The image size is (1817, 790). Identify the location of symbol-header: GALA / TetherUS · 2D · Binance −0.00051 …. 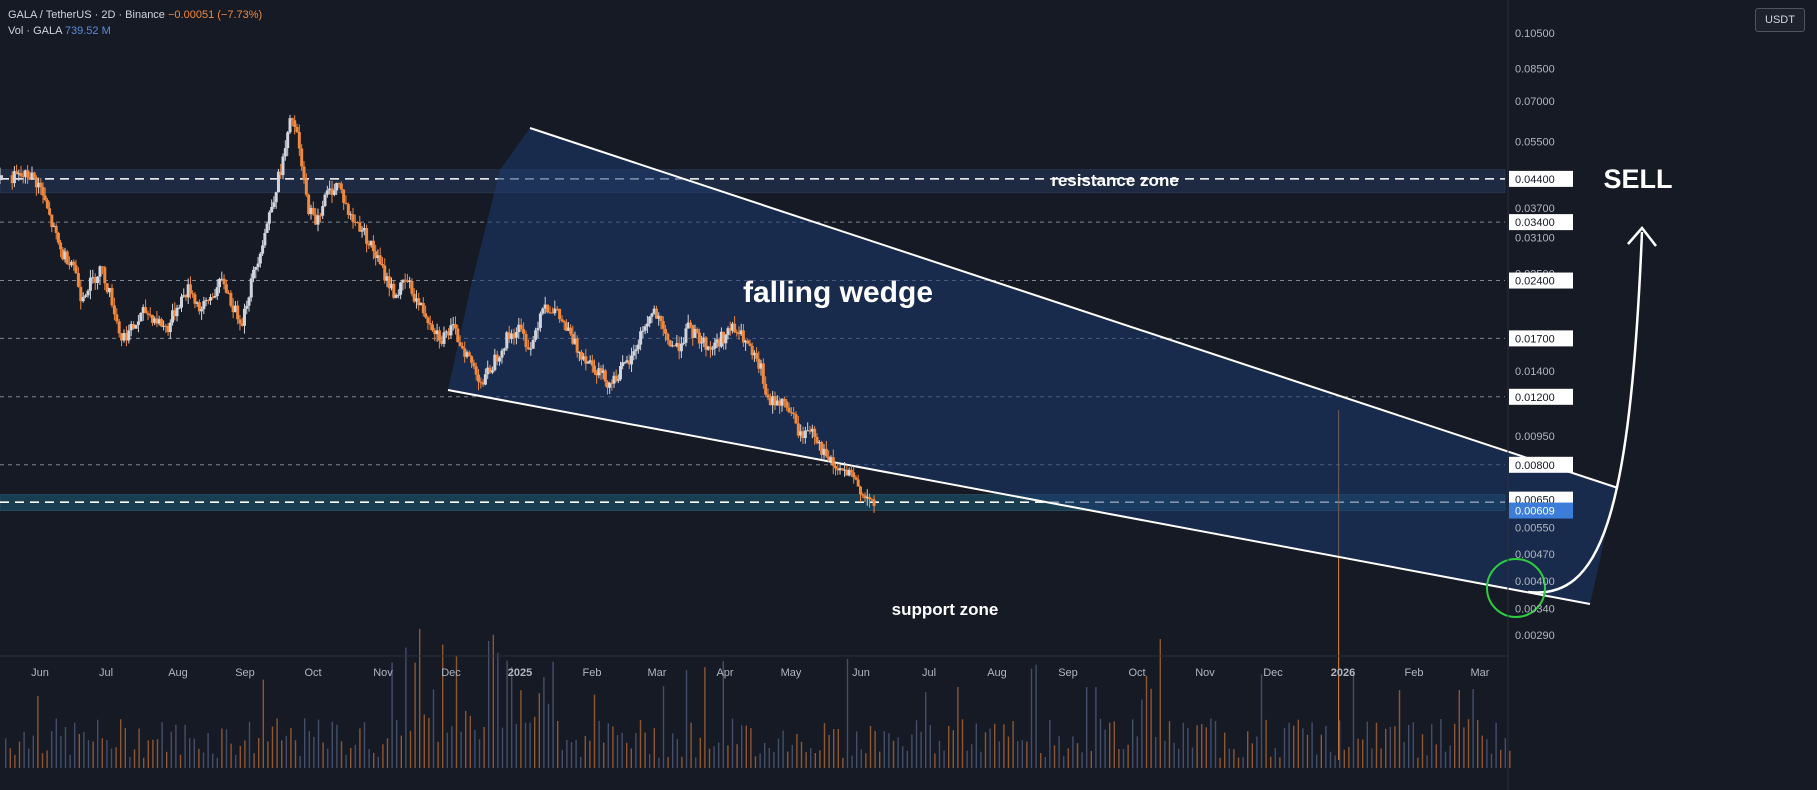
(135, 15).